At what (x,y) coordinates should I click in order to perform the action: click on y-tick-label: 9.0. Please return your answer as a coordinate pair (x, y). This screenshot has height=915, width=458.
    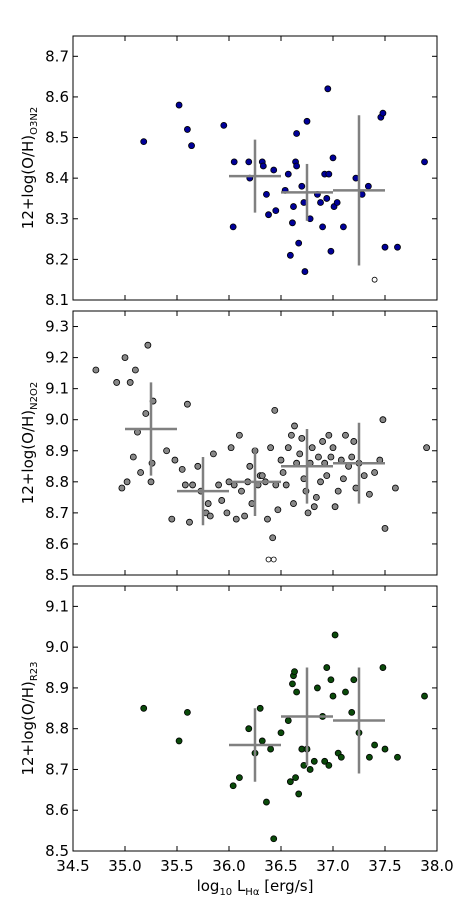
    Looking at the image, I should click on (57, 647).